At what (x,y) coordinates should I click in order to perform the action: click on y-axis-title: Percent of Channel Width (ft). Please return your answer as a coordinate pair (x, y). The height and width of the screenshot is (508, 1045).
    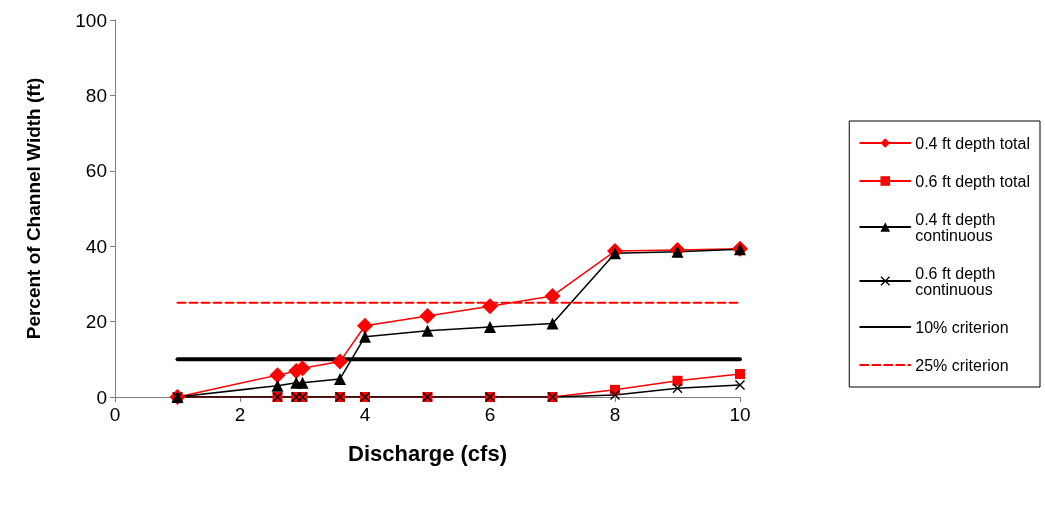
    Looking at the image, I should click on (33, 208).